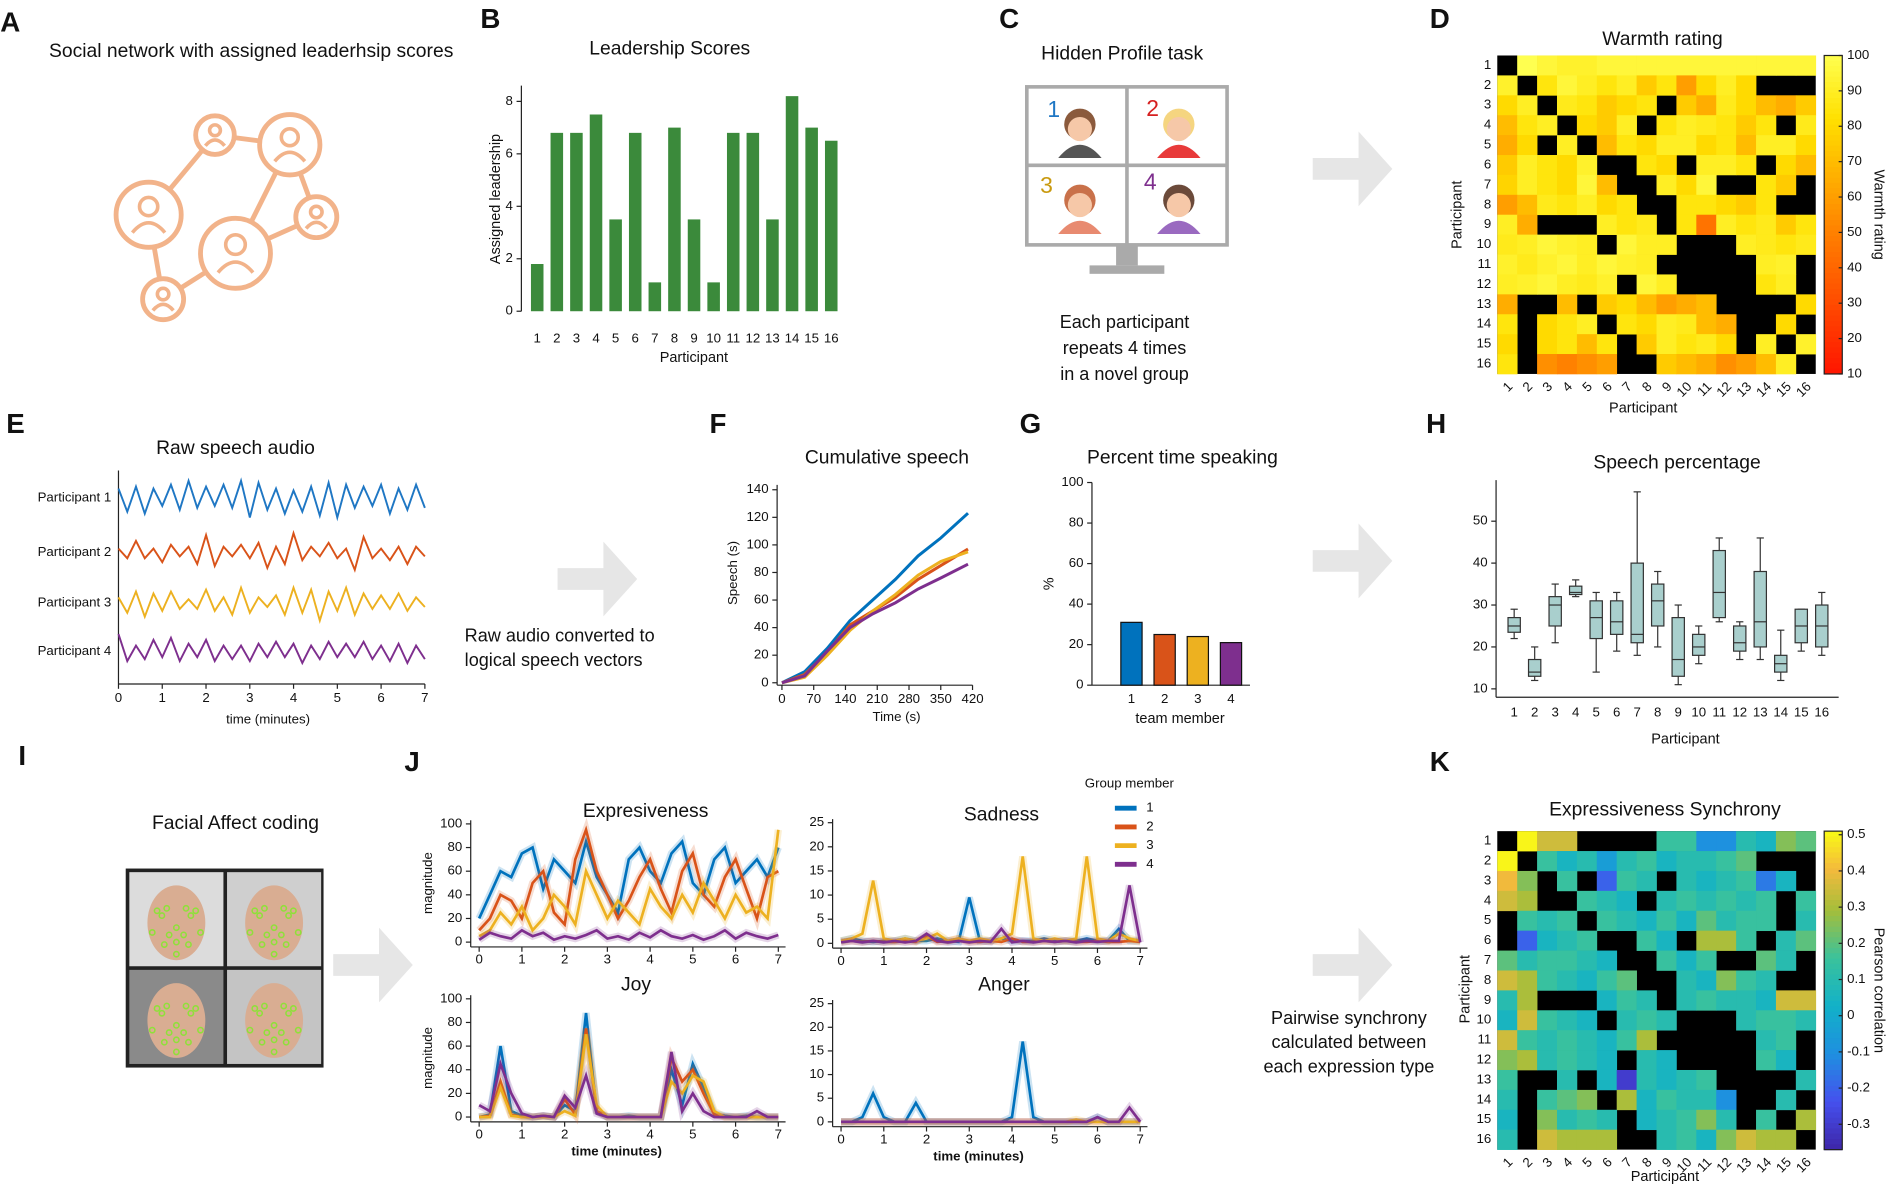 Image resolution: width=1892 pixels, height=1187 pixels. I want to click on y-tick-label: 60, so click(1076, 562).